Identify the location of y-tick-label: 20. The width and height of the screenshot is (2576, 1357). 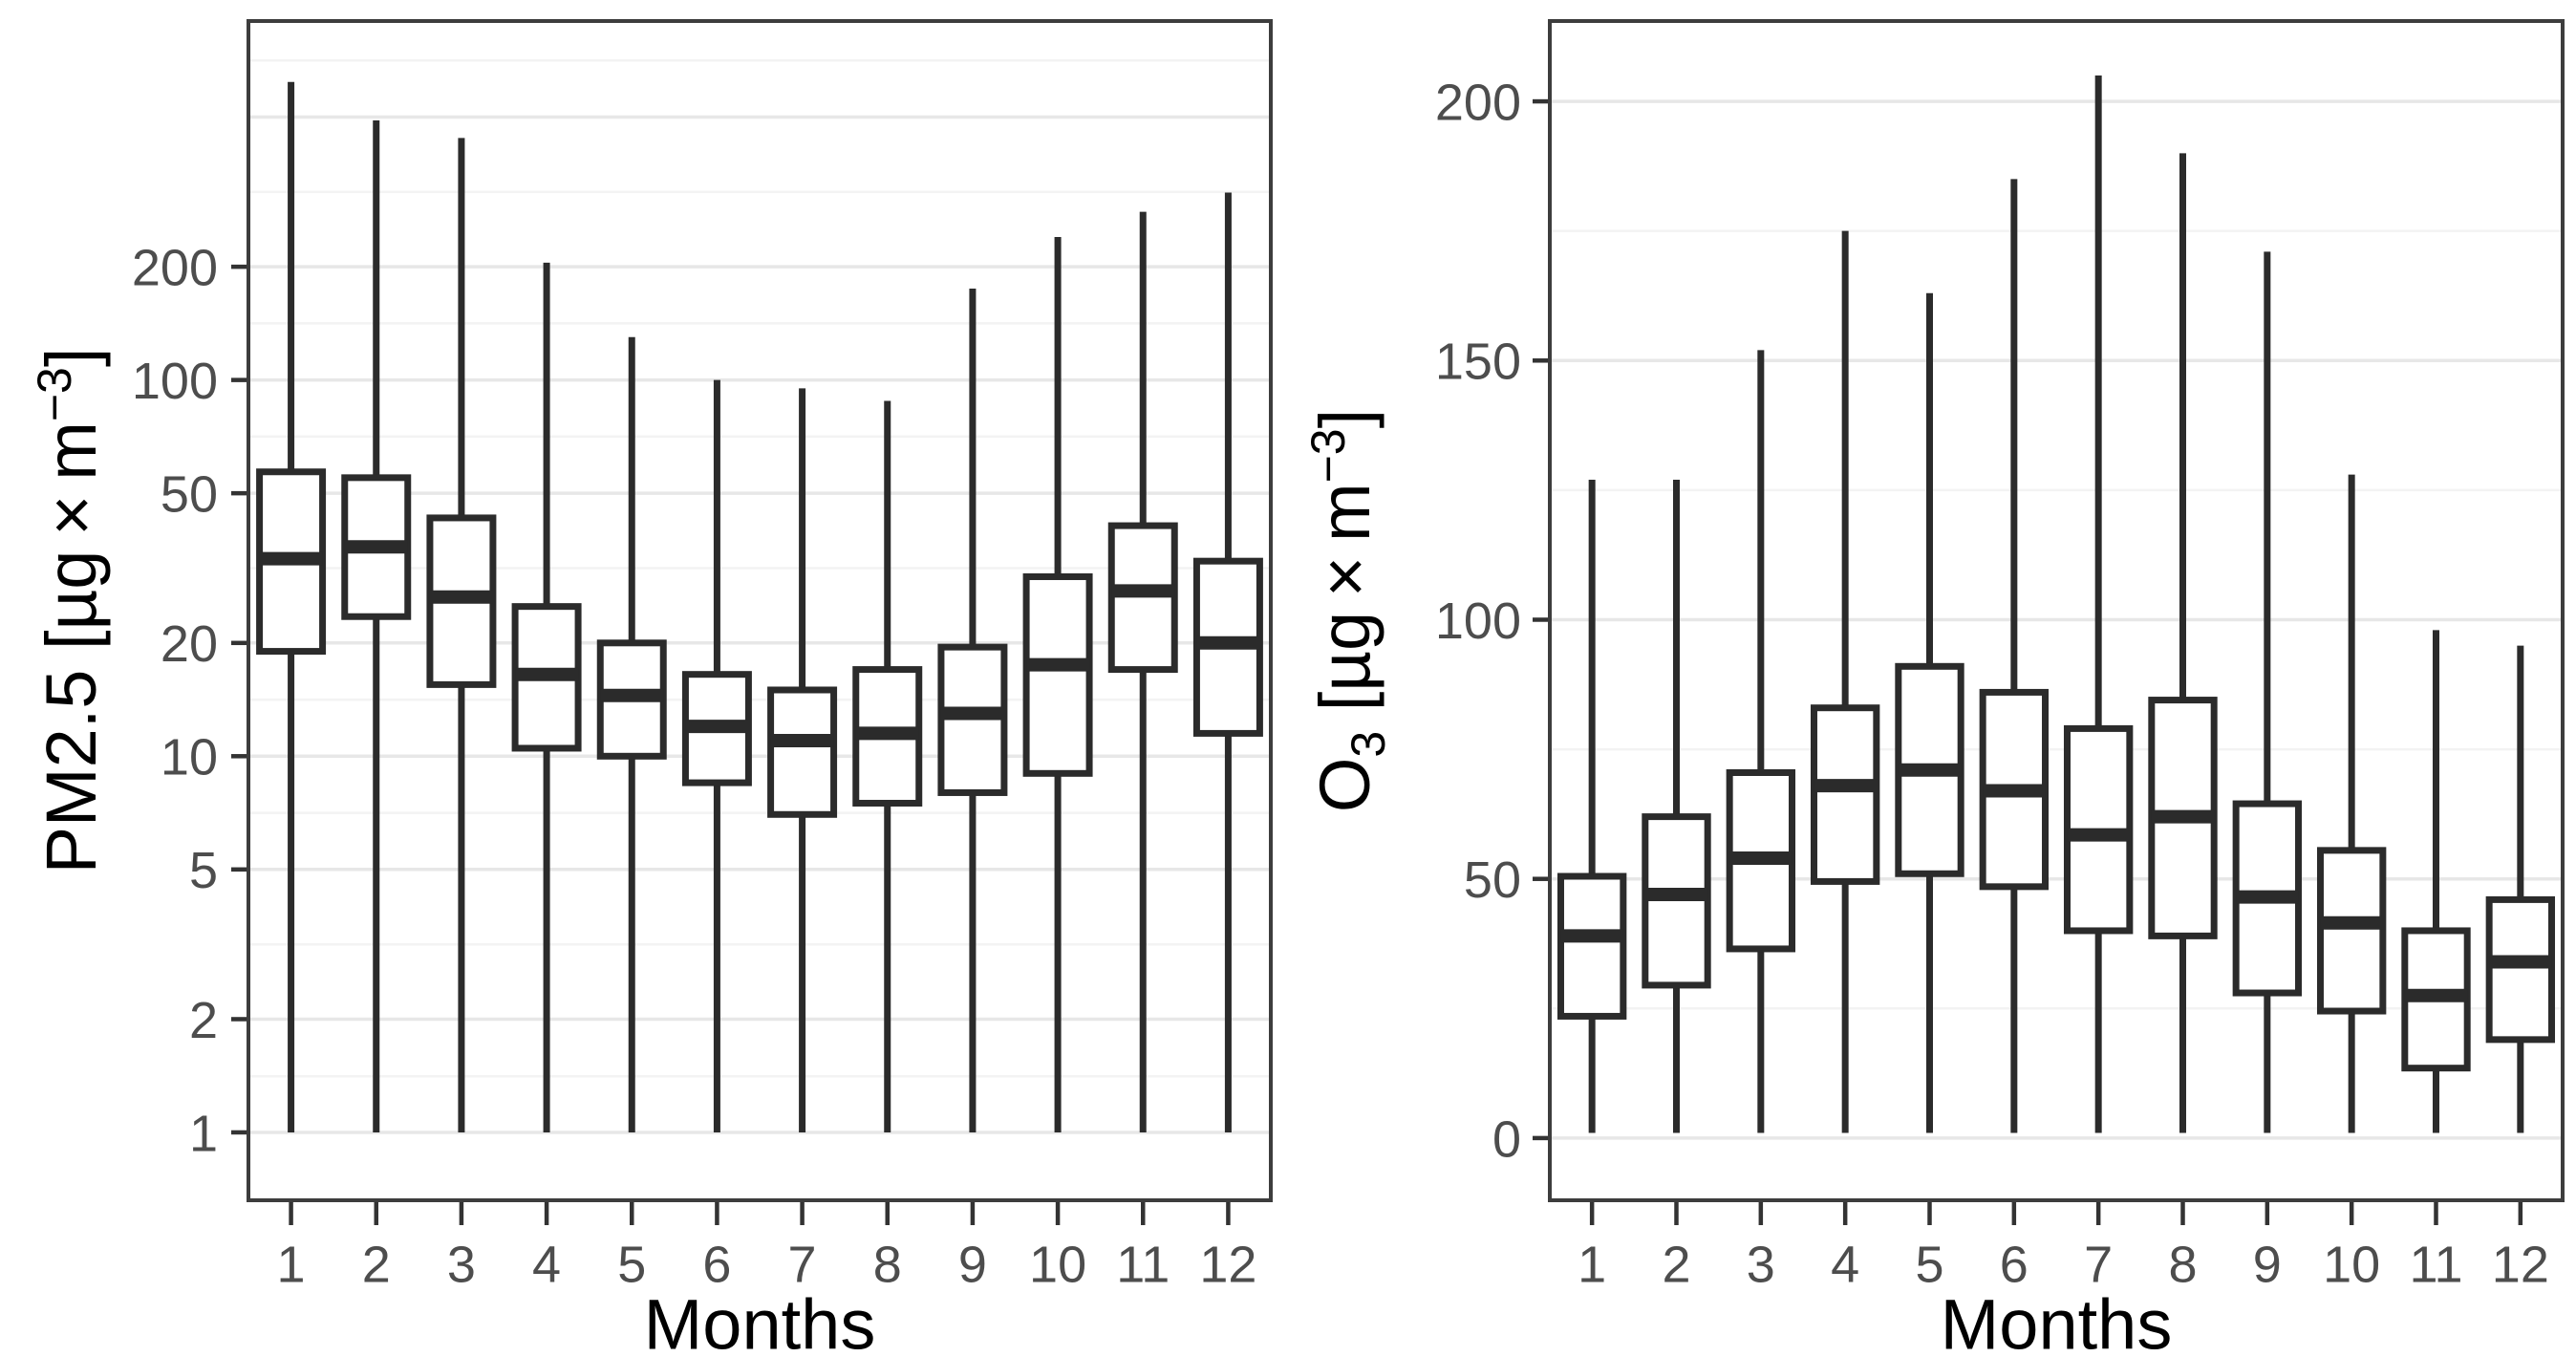
(189, 644).